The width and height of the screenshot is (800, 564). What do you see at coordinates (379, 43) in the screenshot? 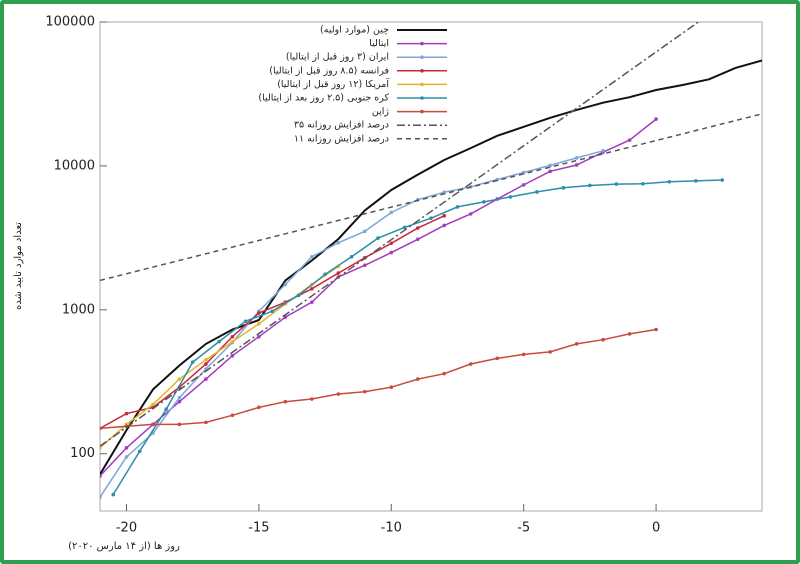
I see `legend-label: ایتالیا` at bounding box center [379, 43].